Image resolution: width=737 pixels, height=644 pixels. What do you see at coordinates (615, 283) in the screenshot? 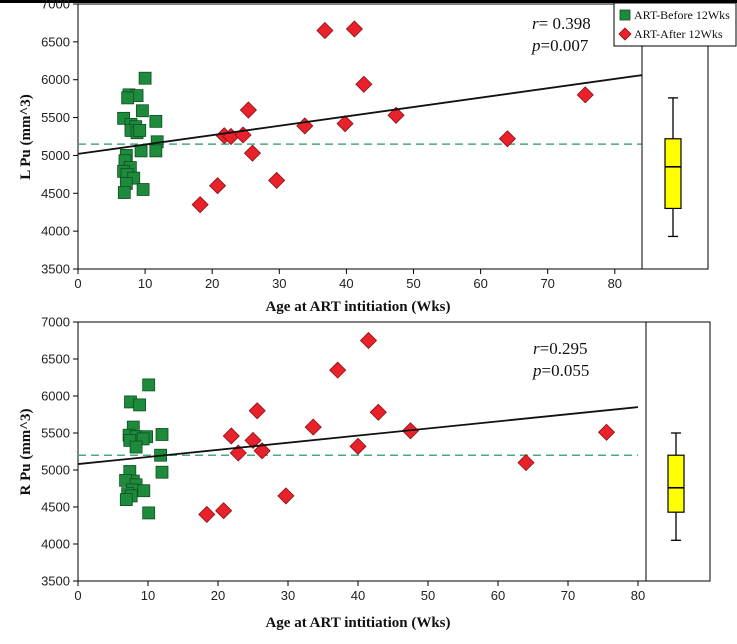
I see `x-tick-label: 80` at bounding box center [615, 283].